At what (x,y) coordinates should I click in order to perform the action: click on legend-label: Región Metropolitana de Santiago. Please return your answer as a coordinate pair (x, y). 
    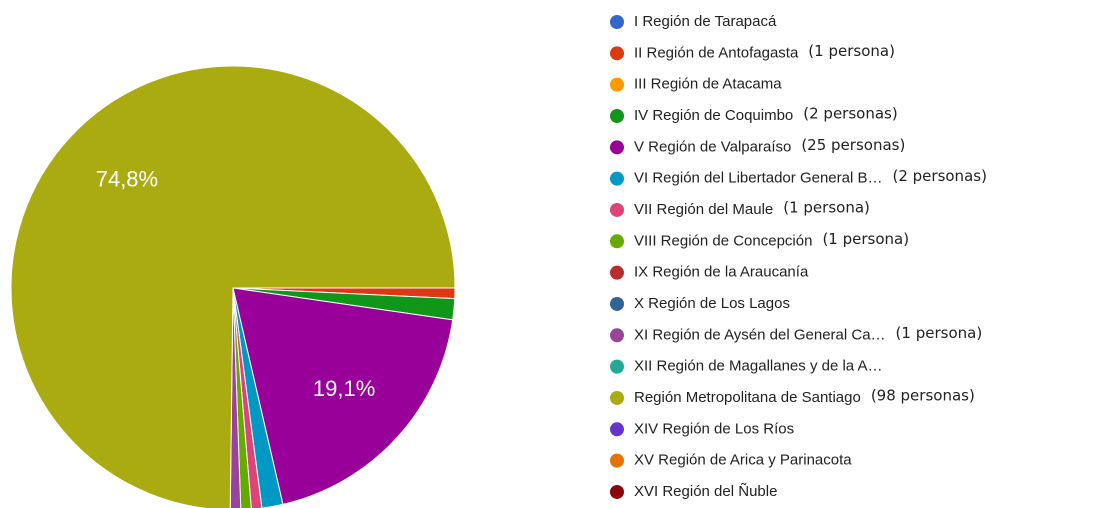
    Looking at the image, I should click on (747, 397).